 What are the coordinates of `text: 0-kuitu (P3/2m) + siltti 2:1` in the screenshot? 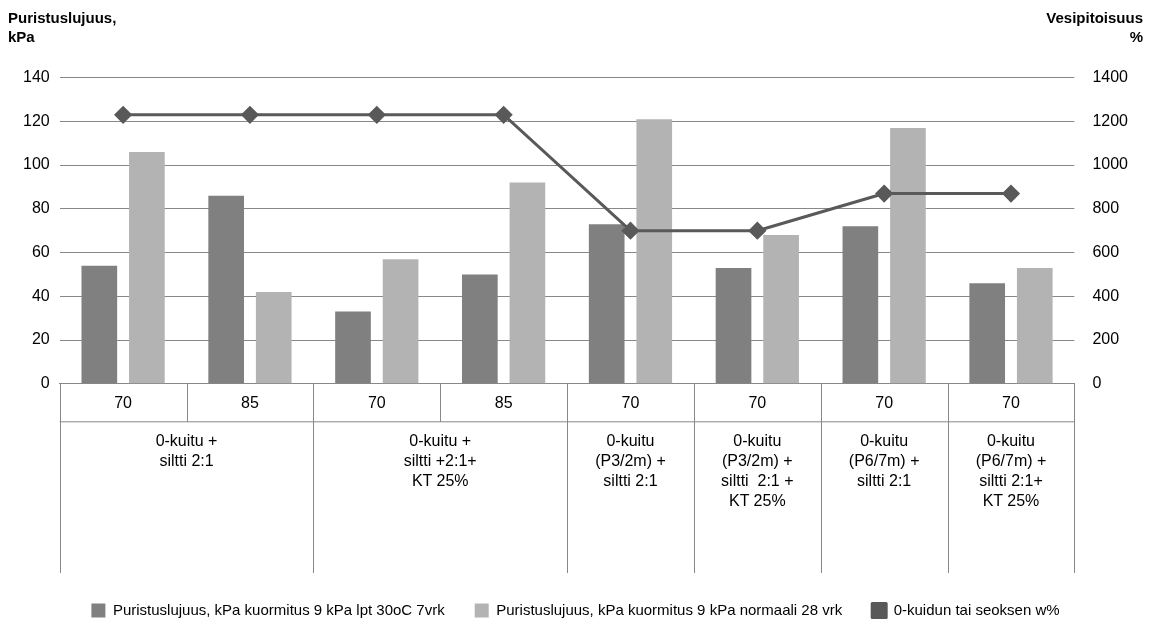 It's located at (630, 461).